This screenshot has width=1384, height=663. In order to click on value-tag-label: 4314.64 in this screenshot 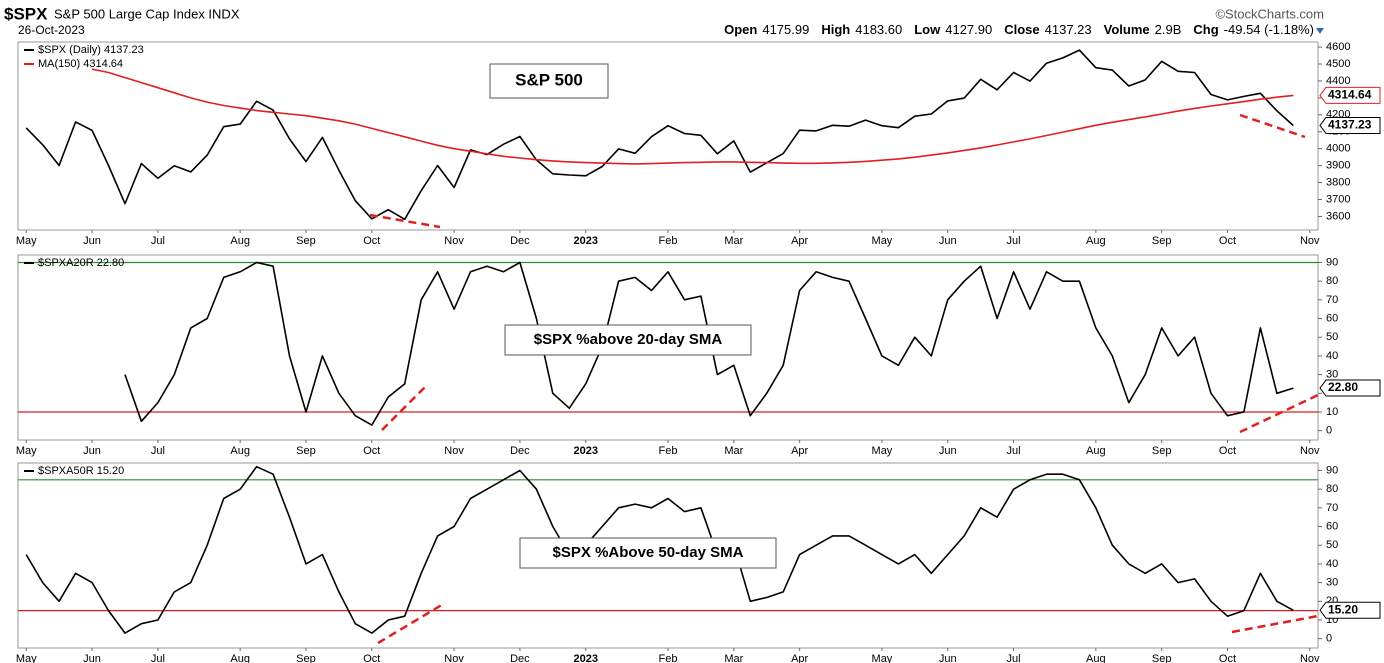, I will do `click(1350, 95)`.